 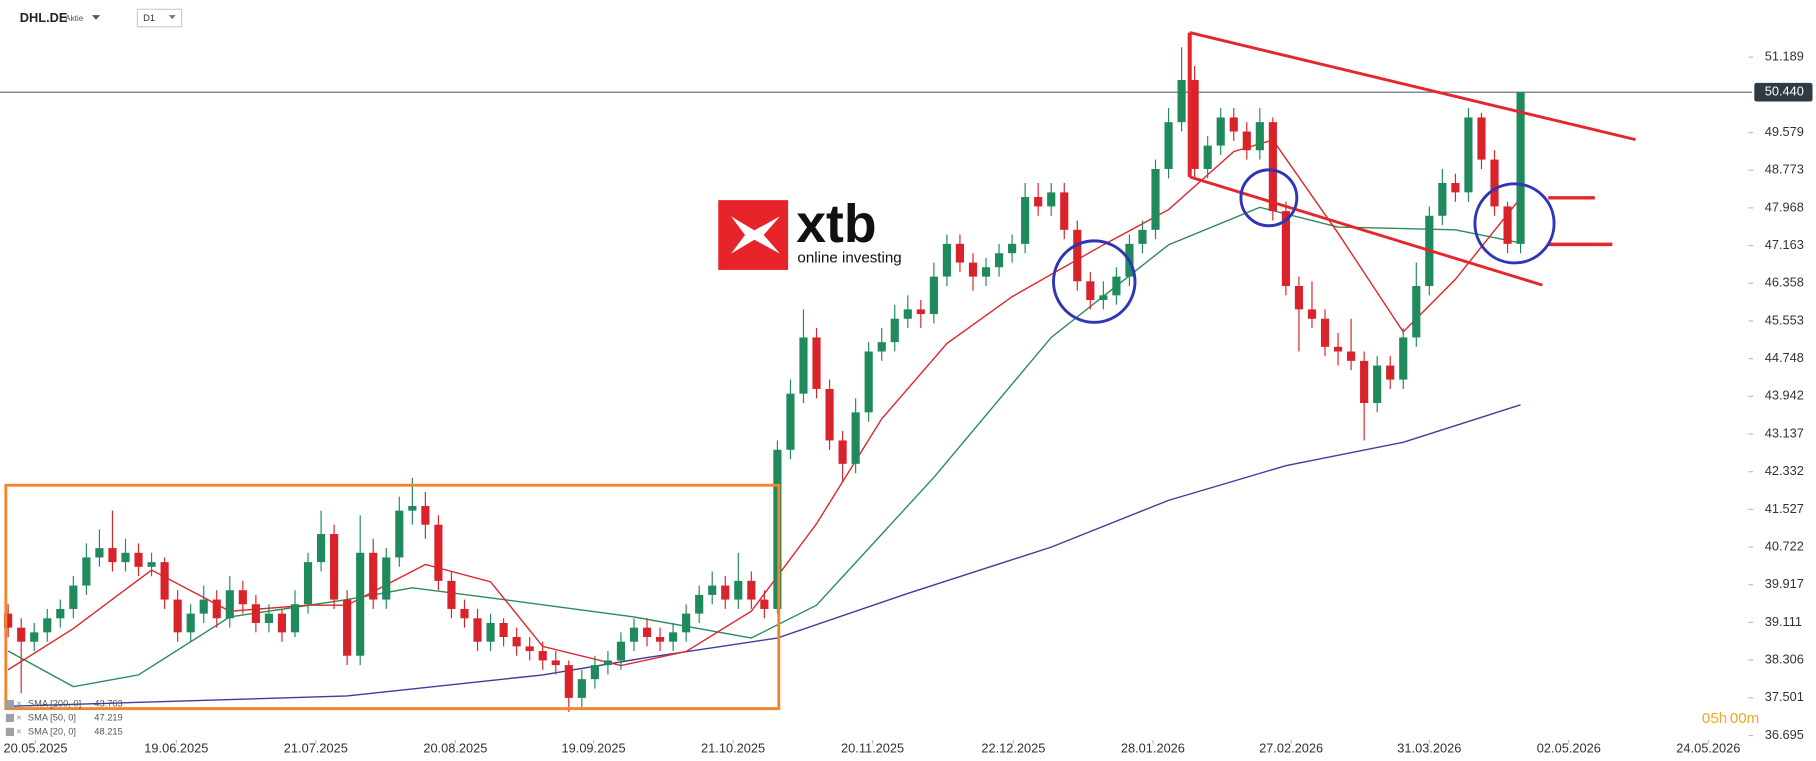 I want to click on legend-value: 47.219, so click(x=108, y=717).